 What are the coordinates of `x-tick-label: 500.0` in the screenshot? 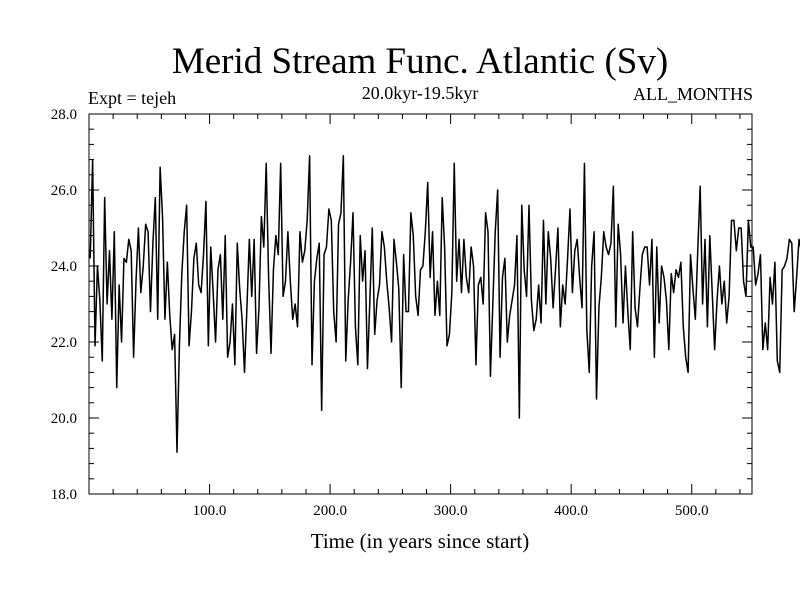 It's located at (692, 511).